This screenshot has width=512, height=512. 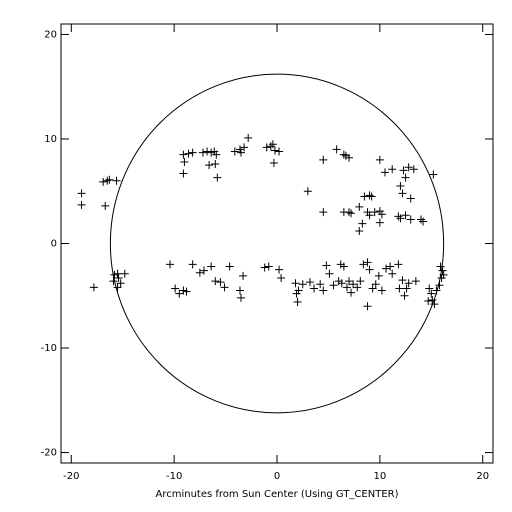 What do you see at coordinates (54, 244) in the screenshot?
I see `y-tick-label: 0` at bounding box center [54, 244].